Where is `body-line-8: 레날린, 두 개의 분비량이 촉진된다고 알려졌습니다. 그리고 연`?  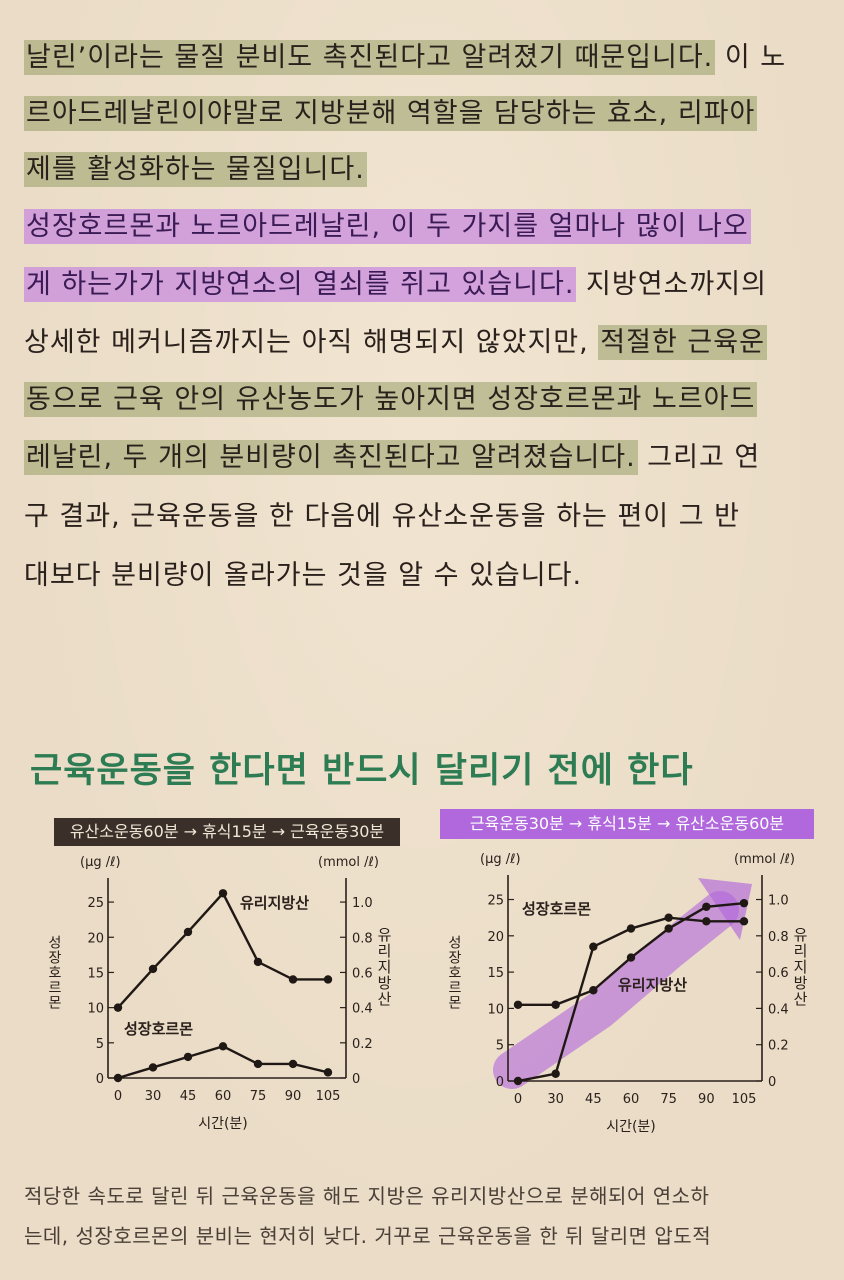
body-line-8: 레날린, 두 개의 분비량이 촉진된다고 알려졌습니다. 그리고 연 is located at coordinates (420, 458).